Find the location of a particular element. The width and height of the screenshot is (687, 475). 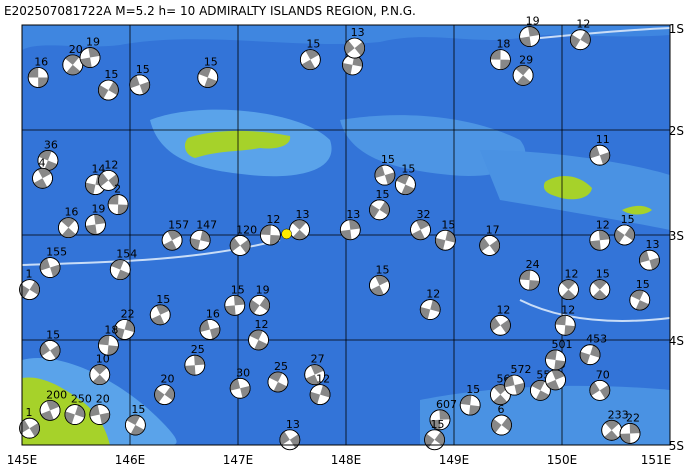

depth-label: 25 is located at coordinates (198, 349).